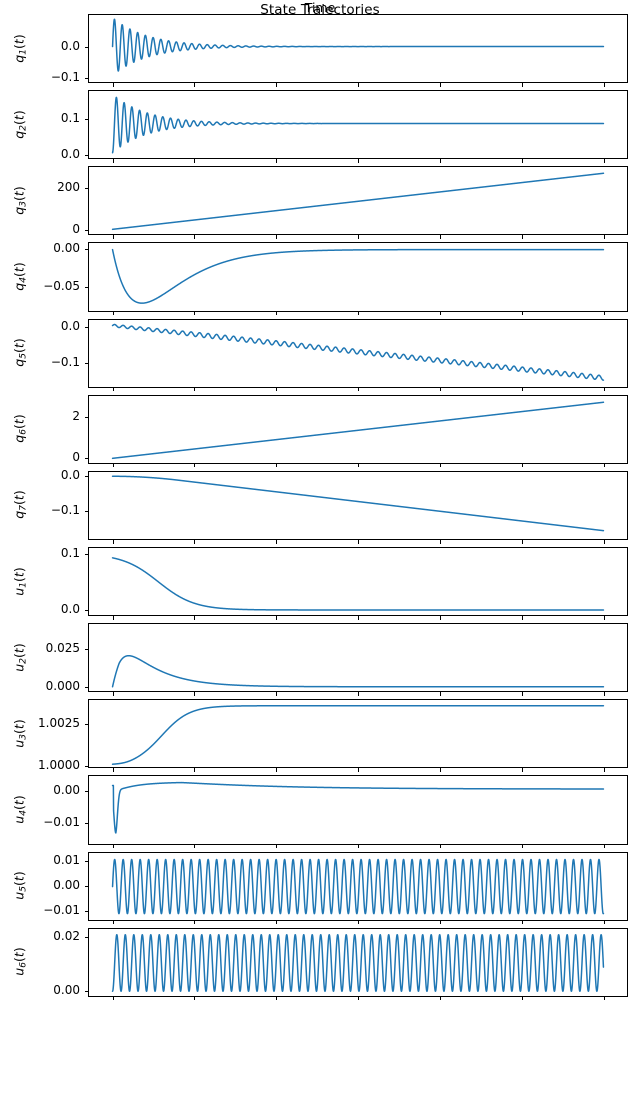 The height and width of the screenshot is (1120, 640). What do you see at coordinates (61, 285) in the screenshot?
I see `y-tick-label: −0.05` at bounding box center [61, 285].